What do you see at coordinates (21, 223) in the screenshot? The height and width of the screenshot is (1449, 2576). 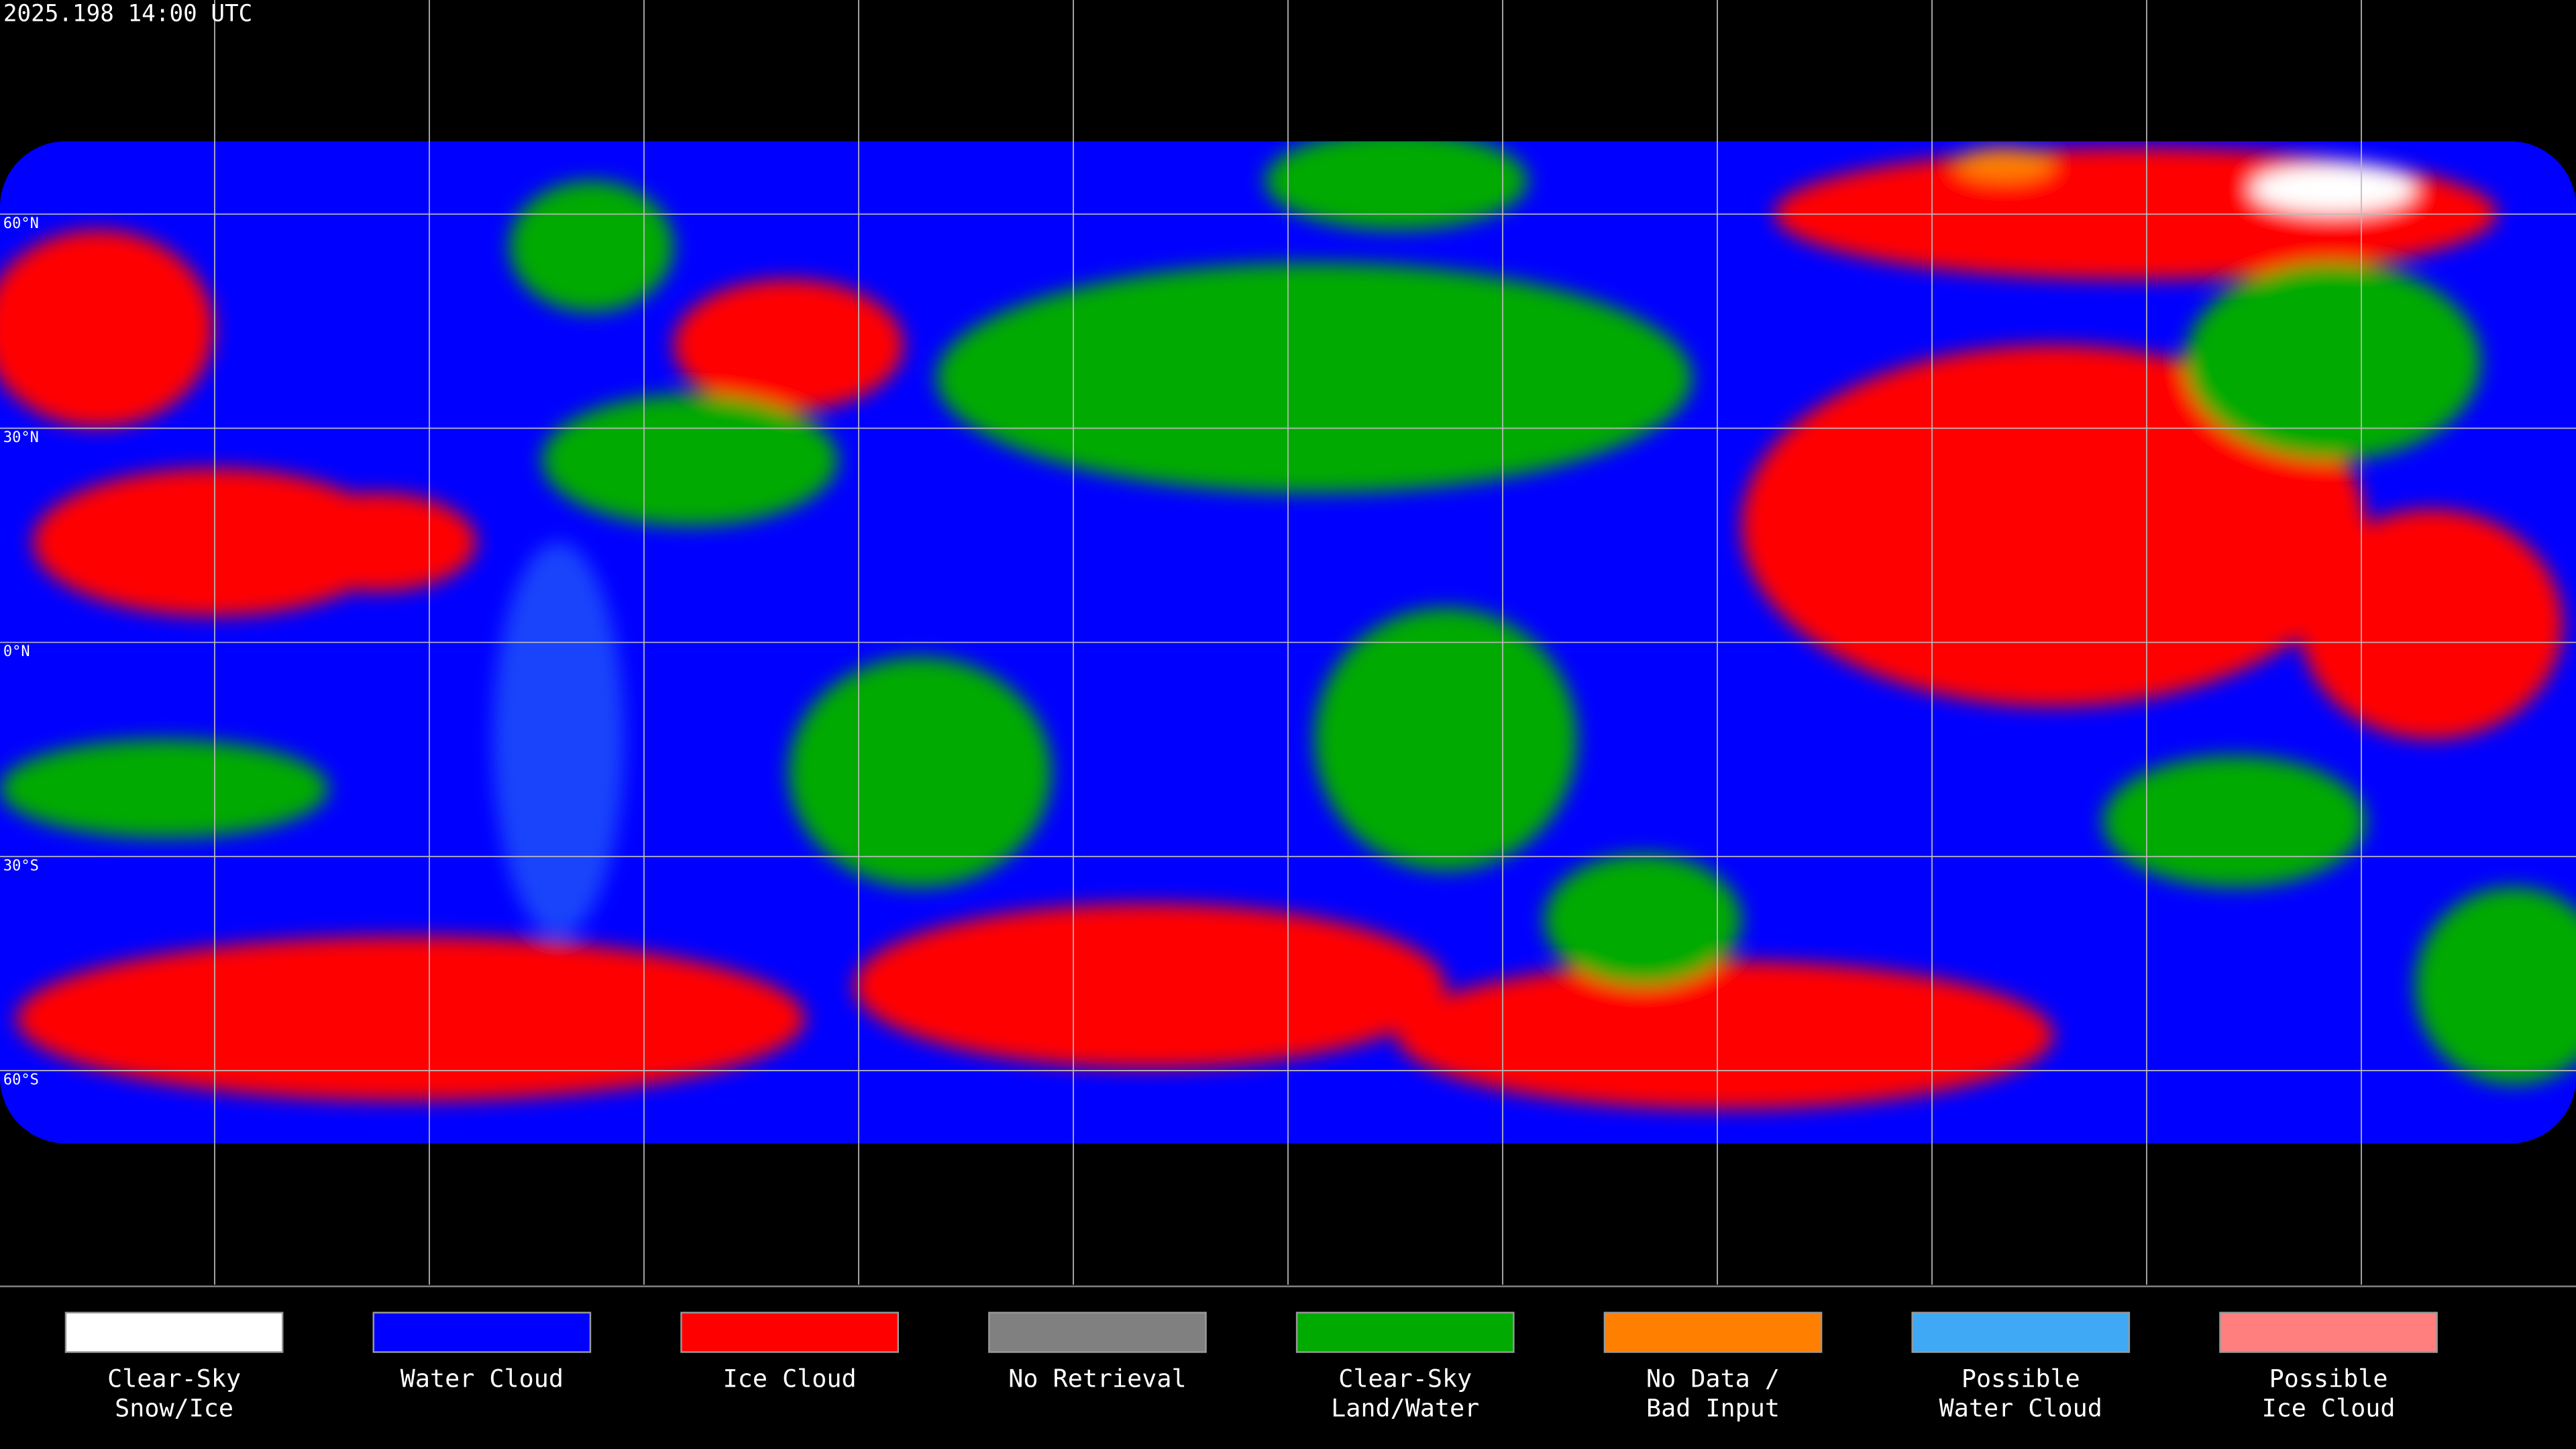 I see `latitude-label: 60°N` at bounding box center [21, 223].